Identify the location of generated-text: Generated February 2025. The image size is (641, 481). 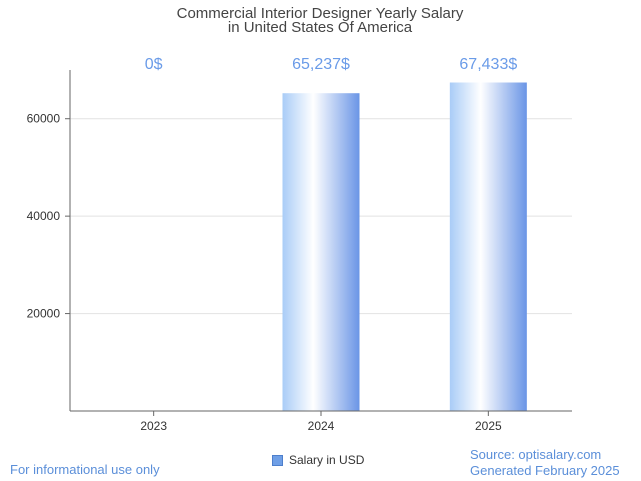
(545, 470).